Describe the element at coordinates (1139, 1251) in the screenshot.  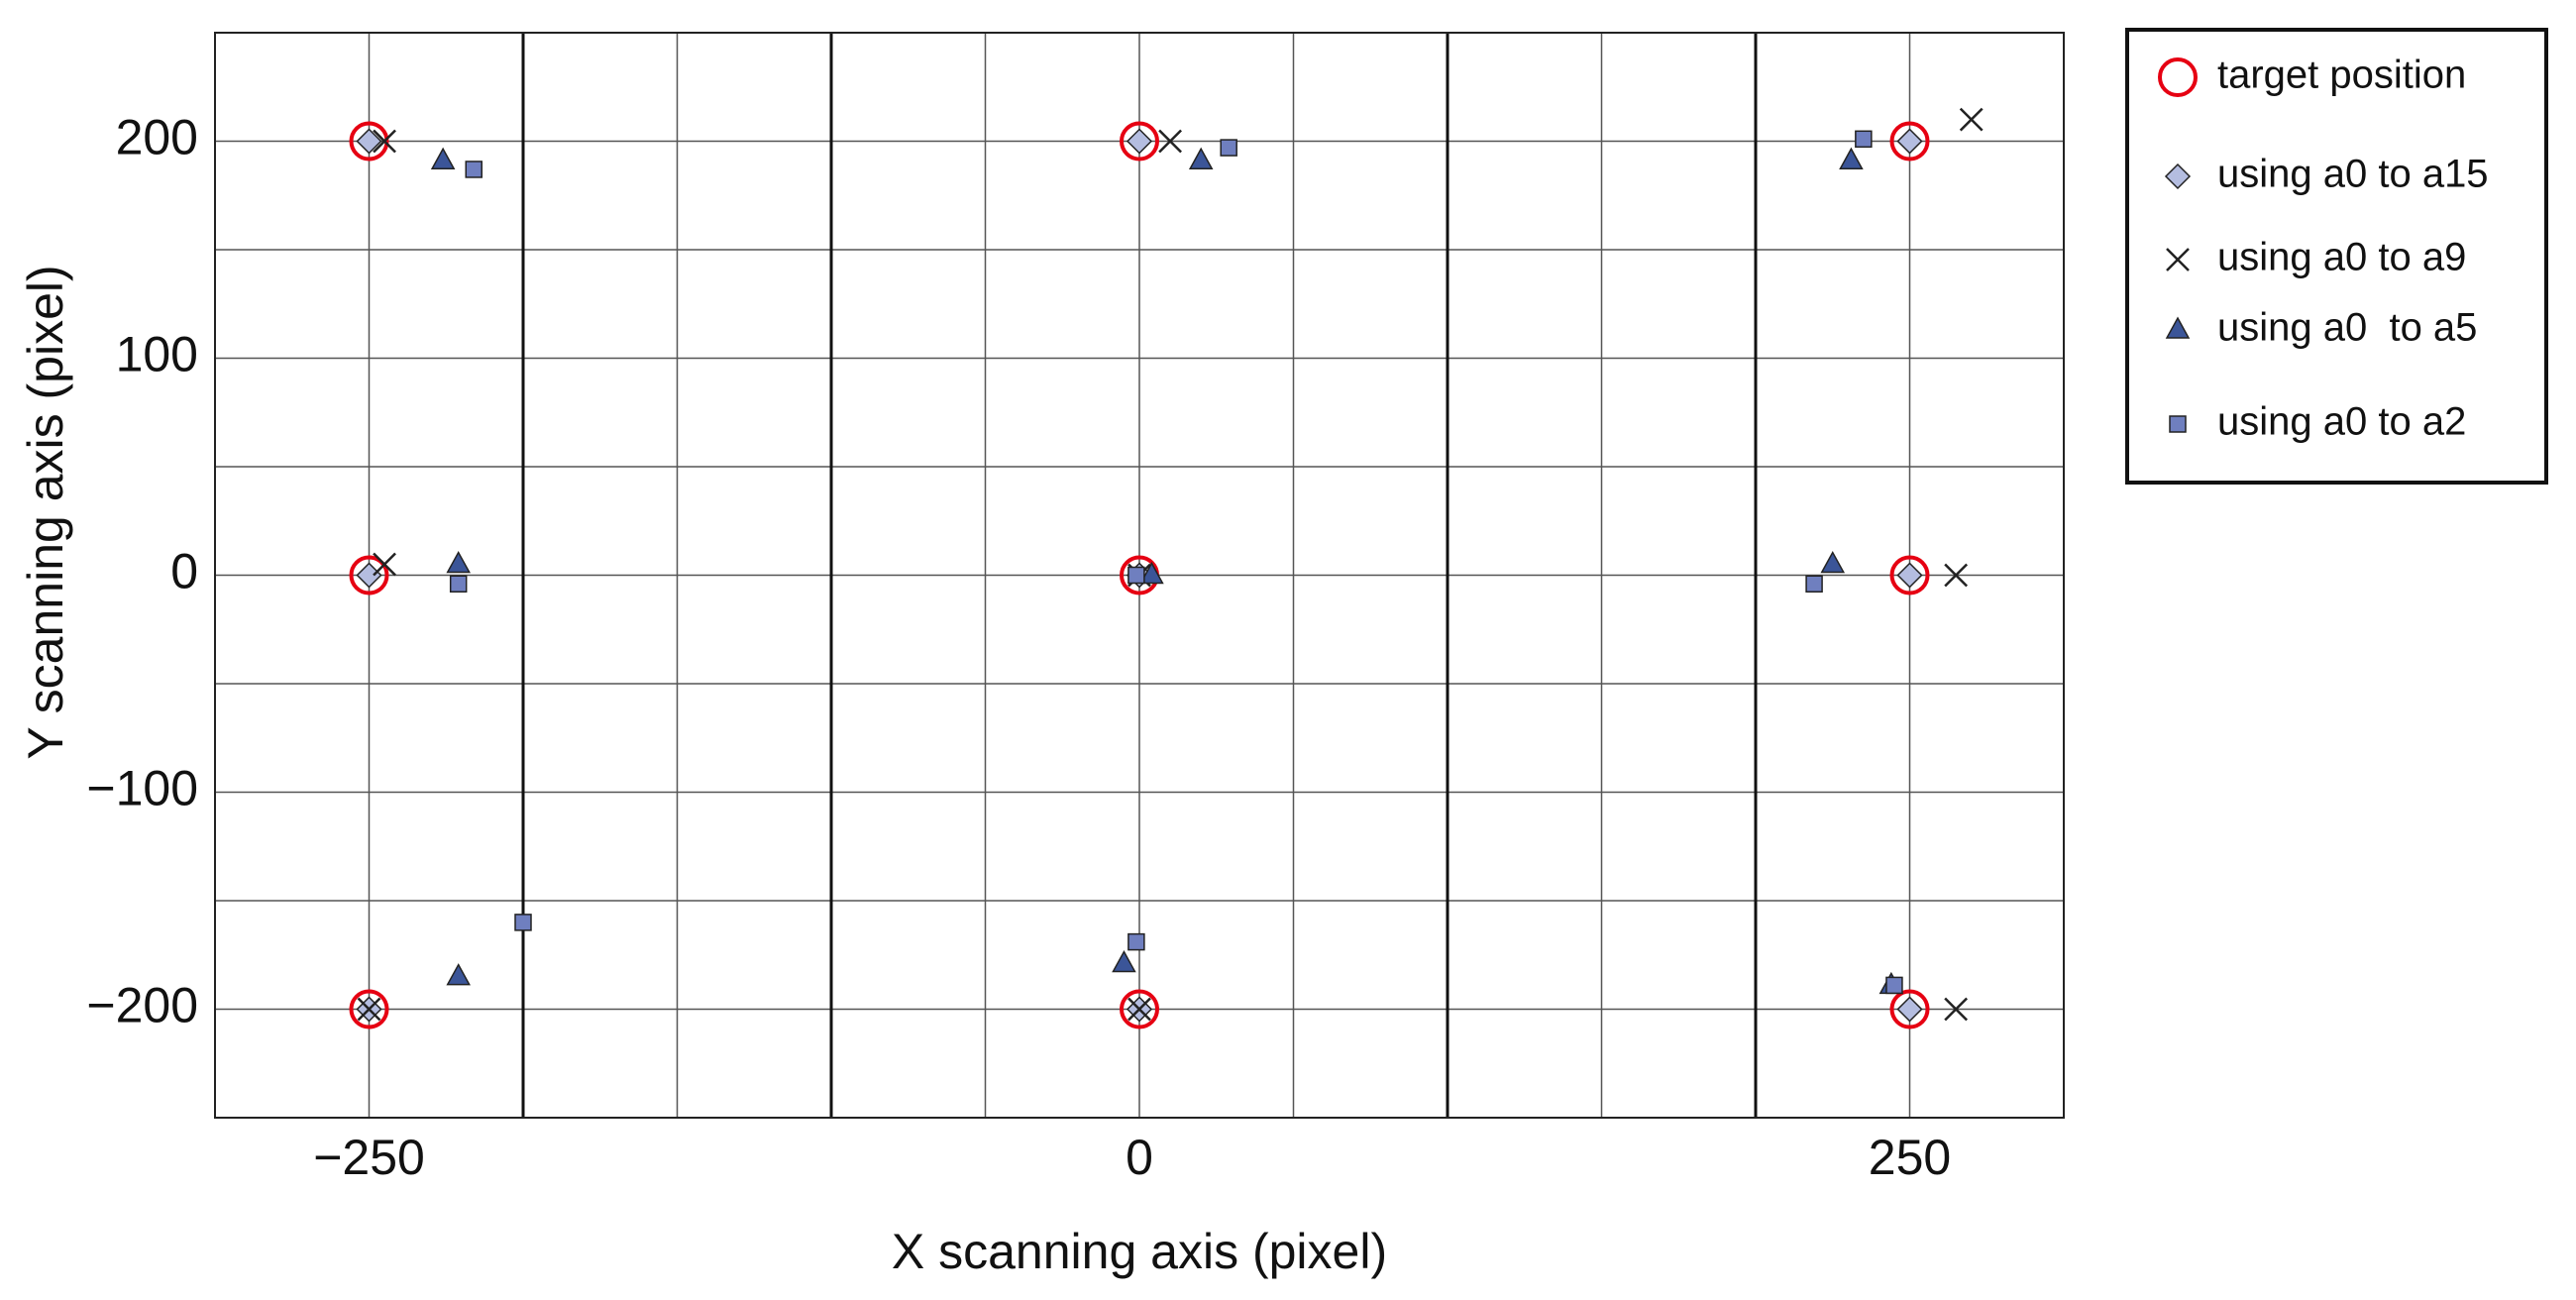
I see `x-axis-label: X scanning axis (pixel)` at that location.